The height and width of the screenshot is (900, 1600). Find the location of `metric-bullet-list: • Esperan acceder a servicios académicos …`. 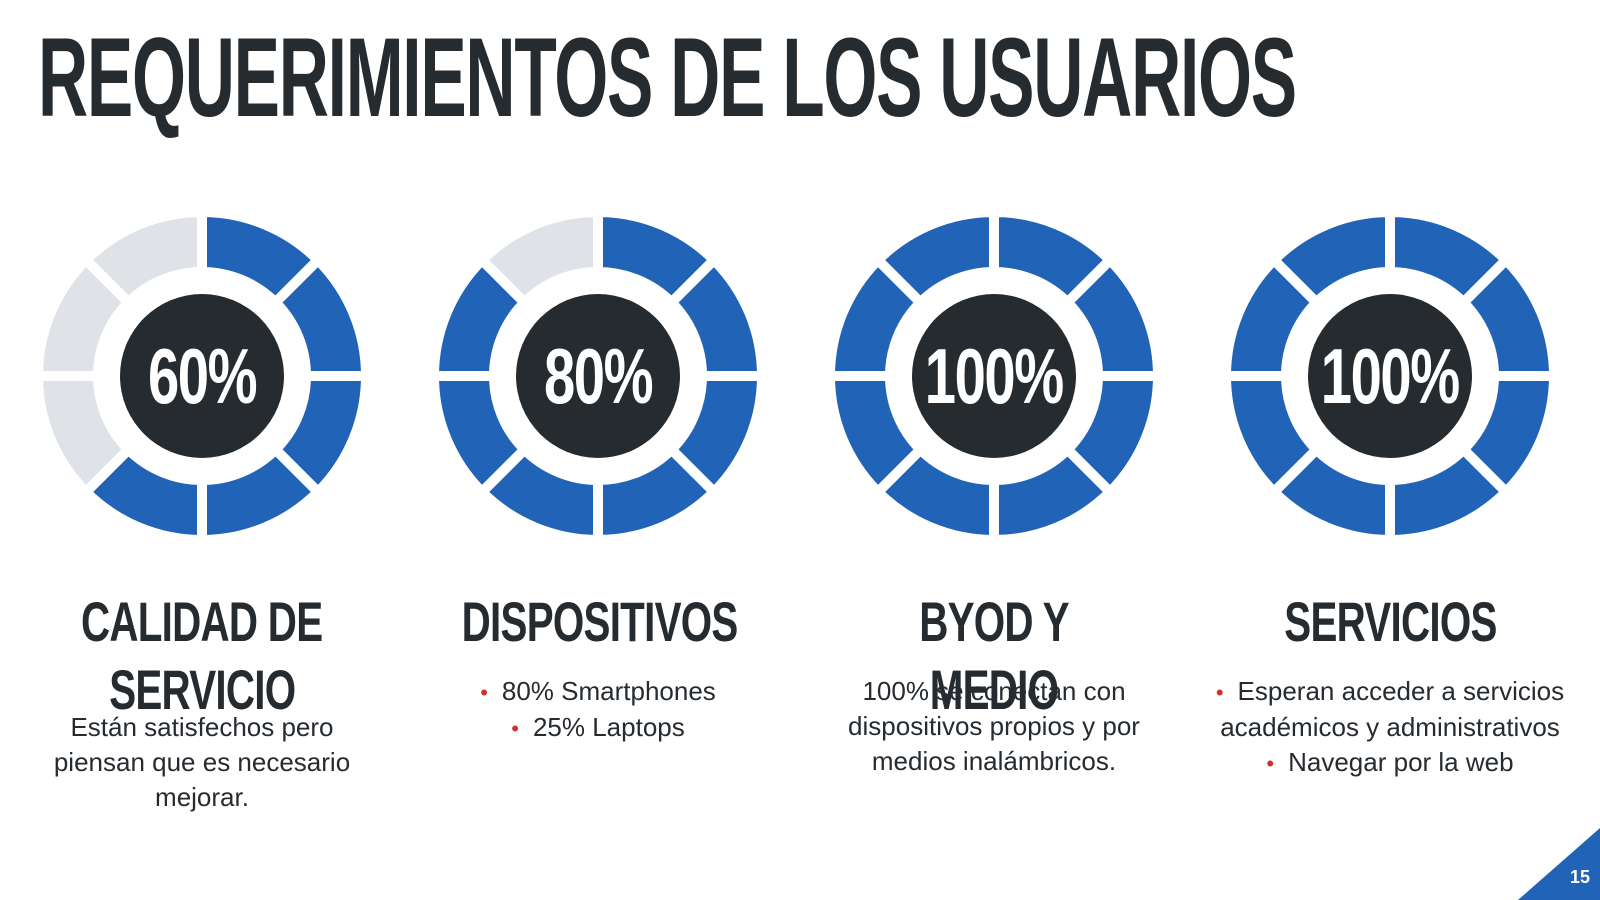

metric-bullet-list: • Esperan acceder a servicios académicos … is located at coordinates (1390, 727).